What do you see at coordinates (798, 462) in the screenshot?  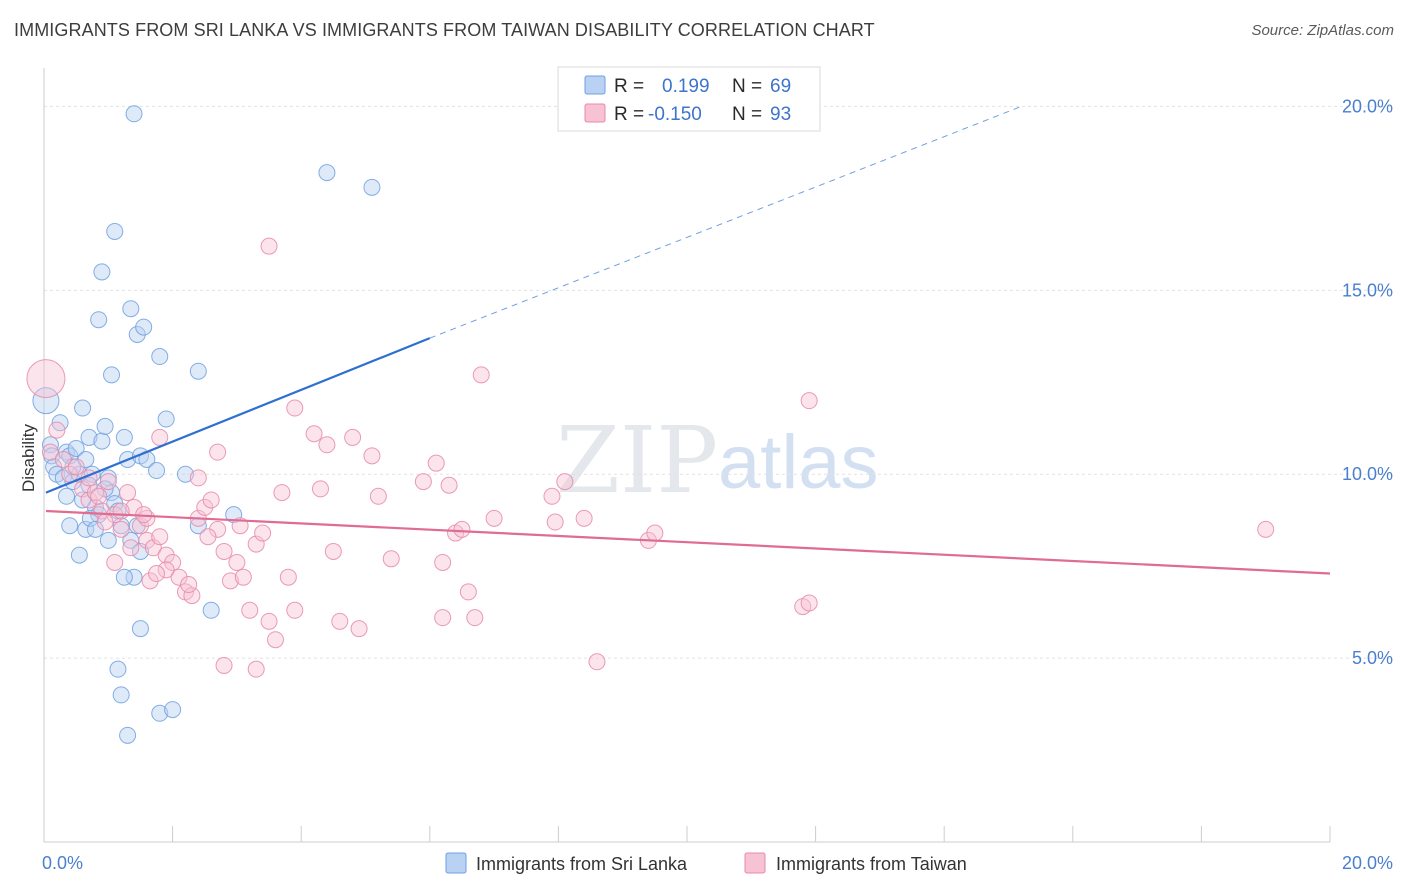 I see `watermark-atlas: atlas` at bounding box center [798, 462].